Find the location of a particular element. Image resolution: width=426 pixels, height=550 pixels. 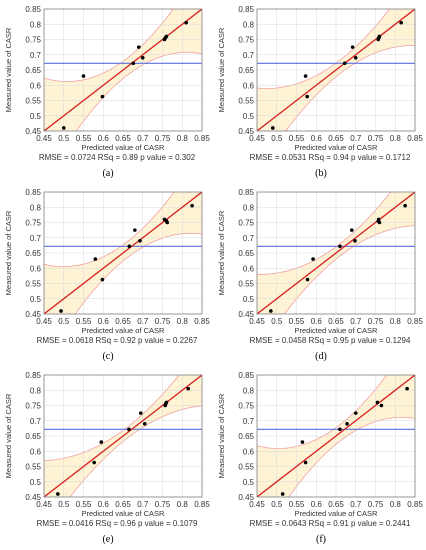

panel-label: (d) is located at coordinates (321, 356).